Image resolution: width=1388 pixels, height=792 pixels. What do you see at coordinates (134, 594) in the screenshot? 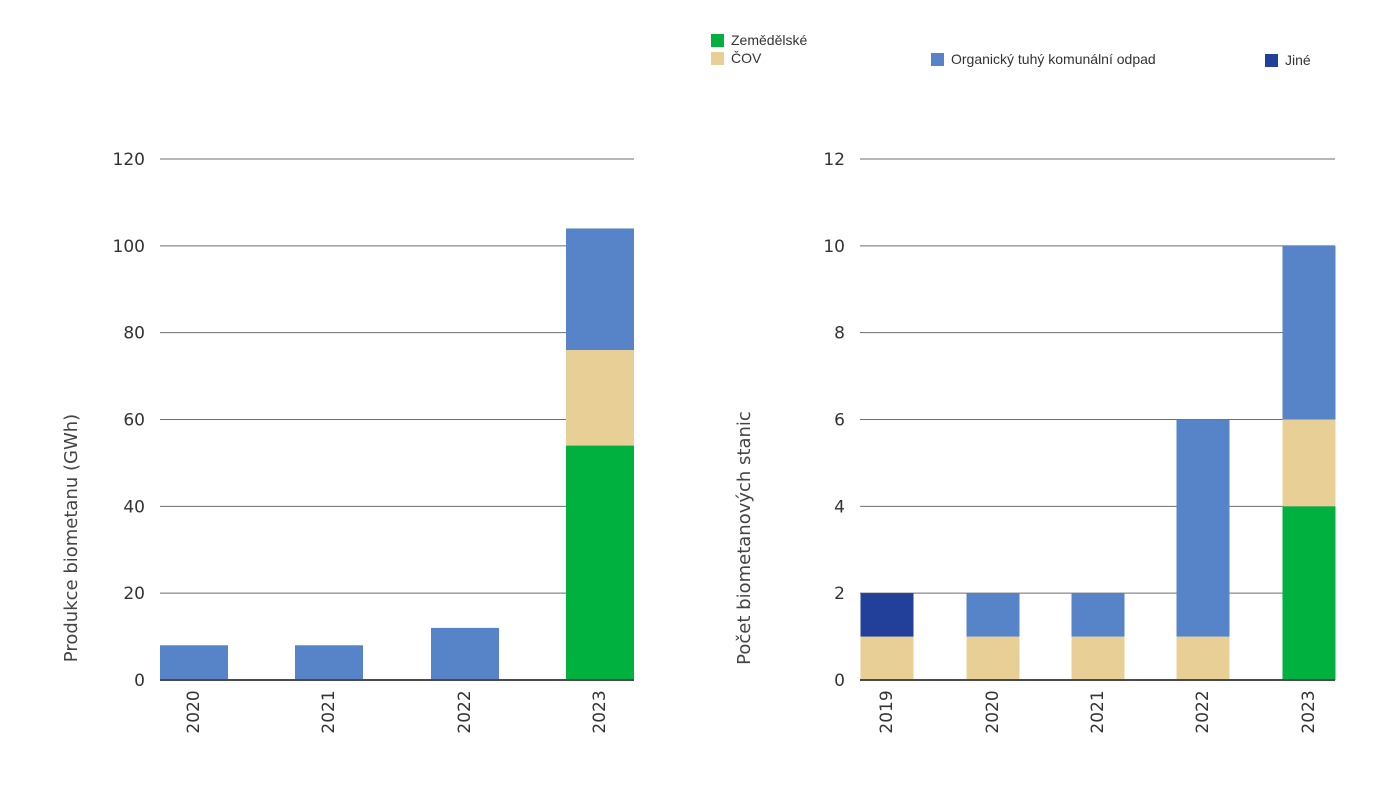
I see `y-tick-label: 20` at bounding box center [134, 594].